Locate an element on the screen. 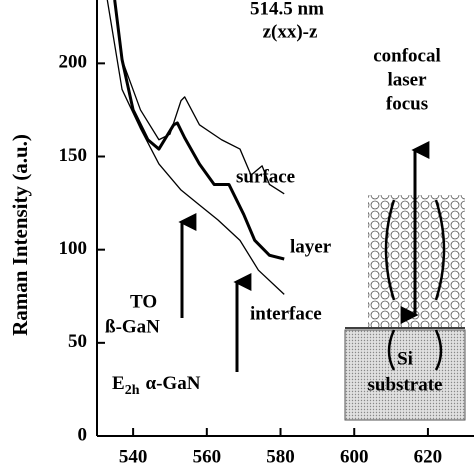 The width and height of the screenshot is (474, 474). x-tick-label: 600 is located at coordinates (354, 456).